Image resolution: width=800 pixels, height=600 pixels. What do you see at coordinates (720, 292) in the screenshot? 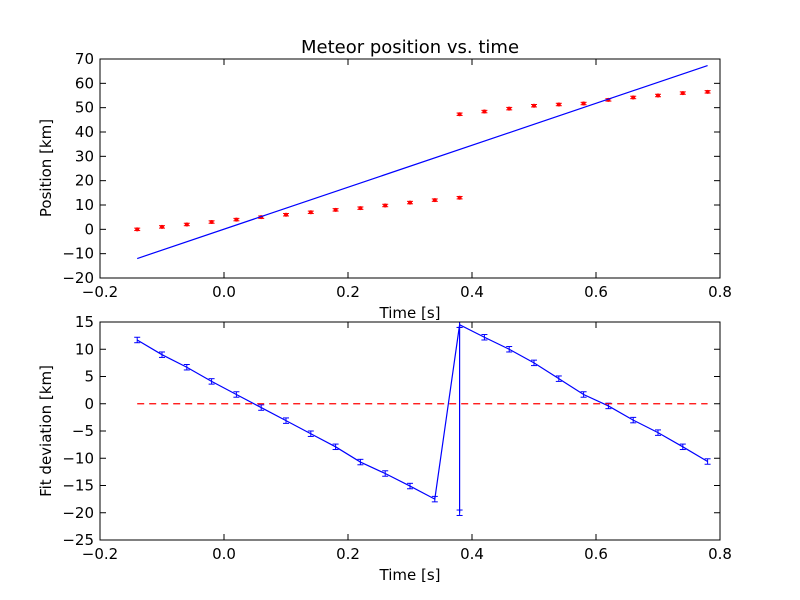
I see `x-tick-label: 0.8` at bounding box center [720, 292].